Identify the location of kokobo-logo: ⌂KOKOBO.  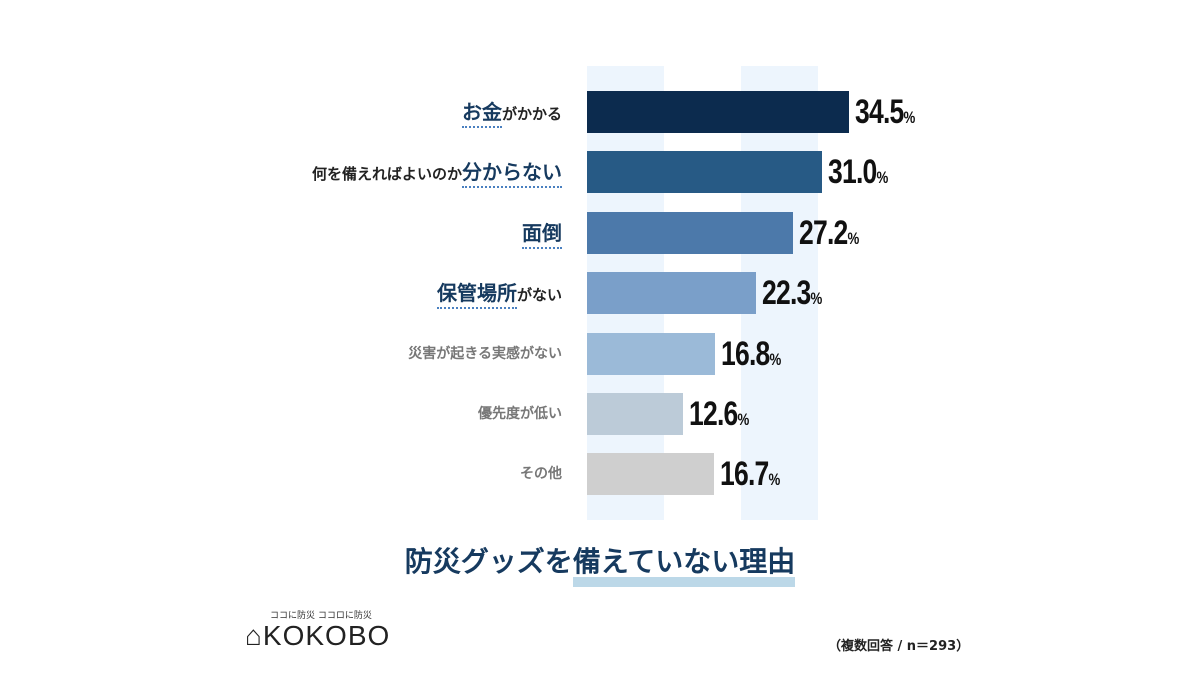
(317, 636).